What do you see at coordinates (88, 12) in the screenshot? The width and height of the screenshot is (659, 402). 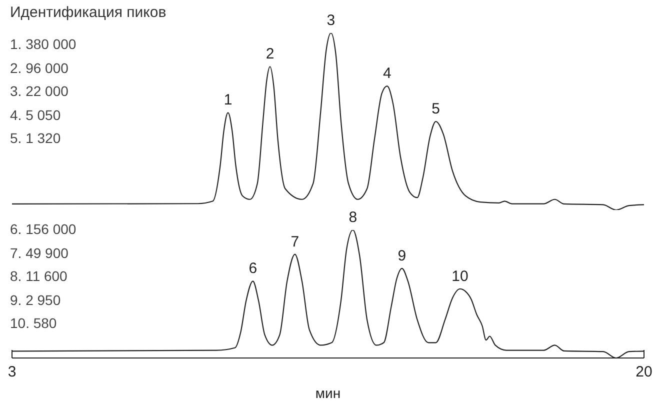 I see `chart-title: Идентификация пиков` at bounding box center [88, 12].